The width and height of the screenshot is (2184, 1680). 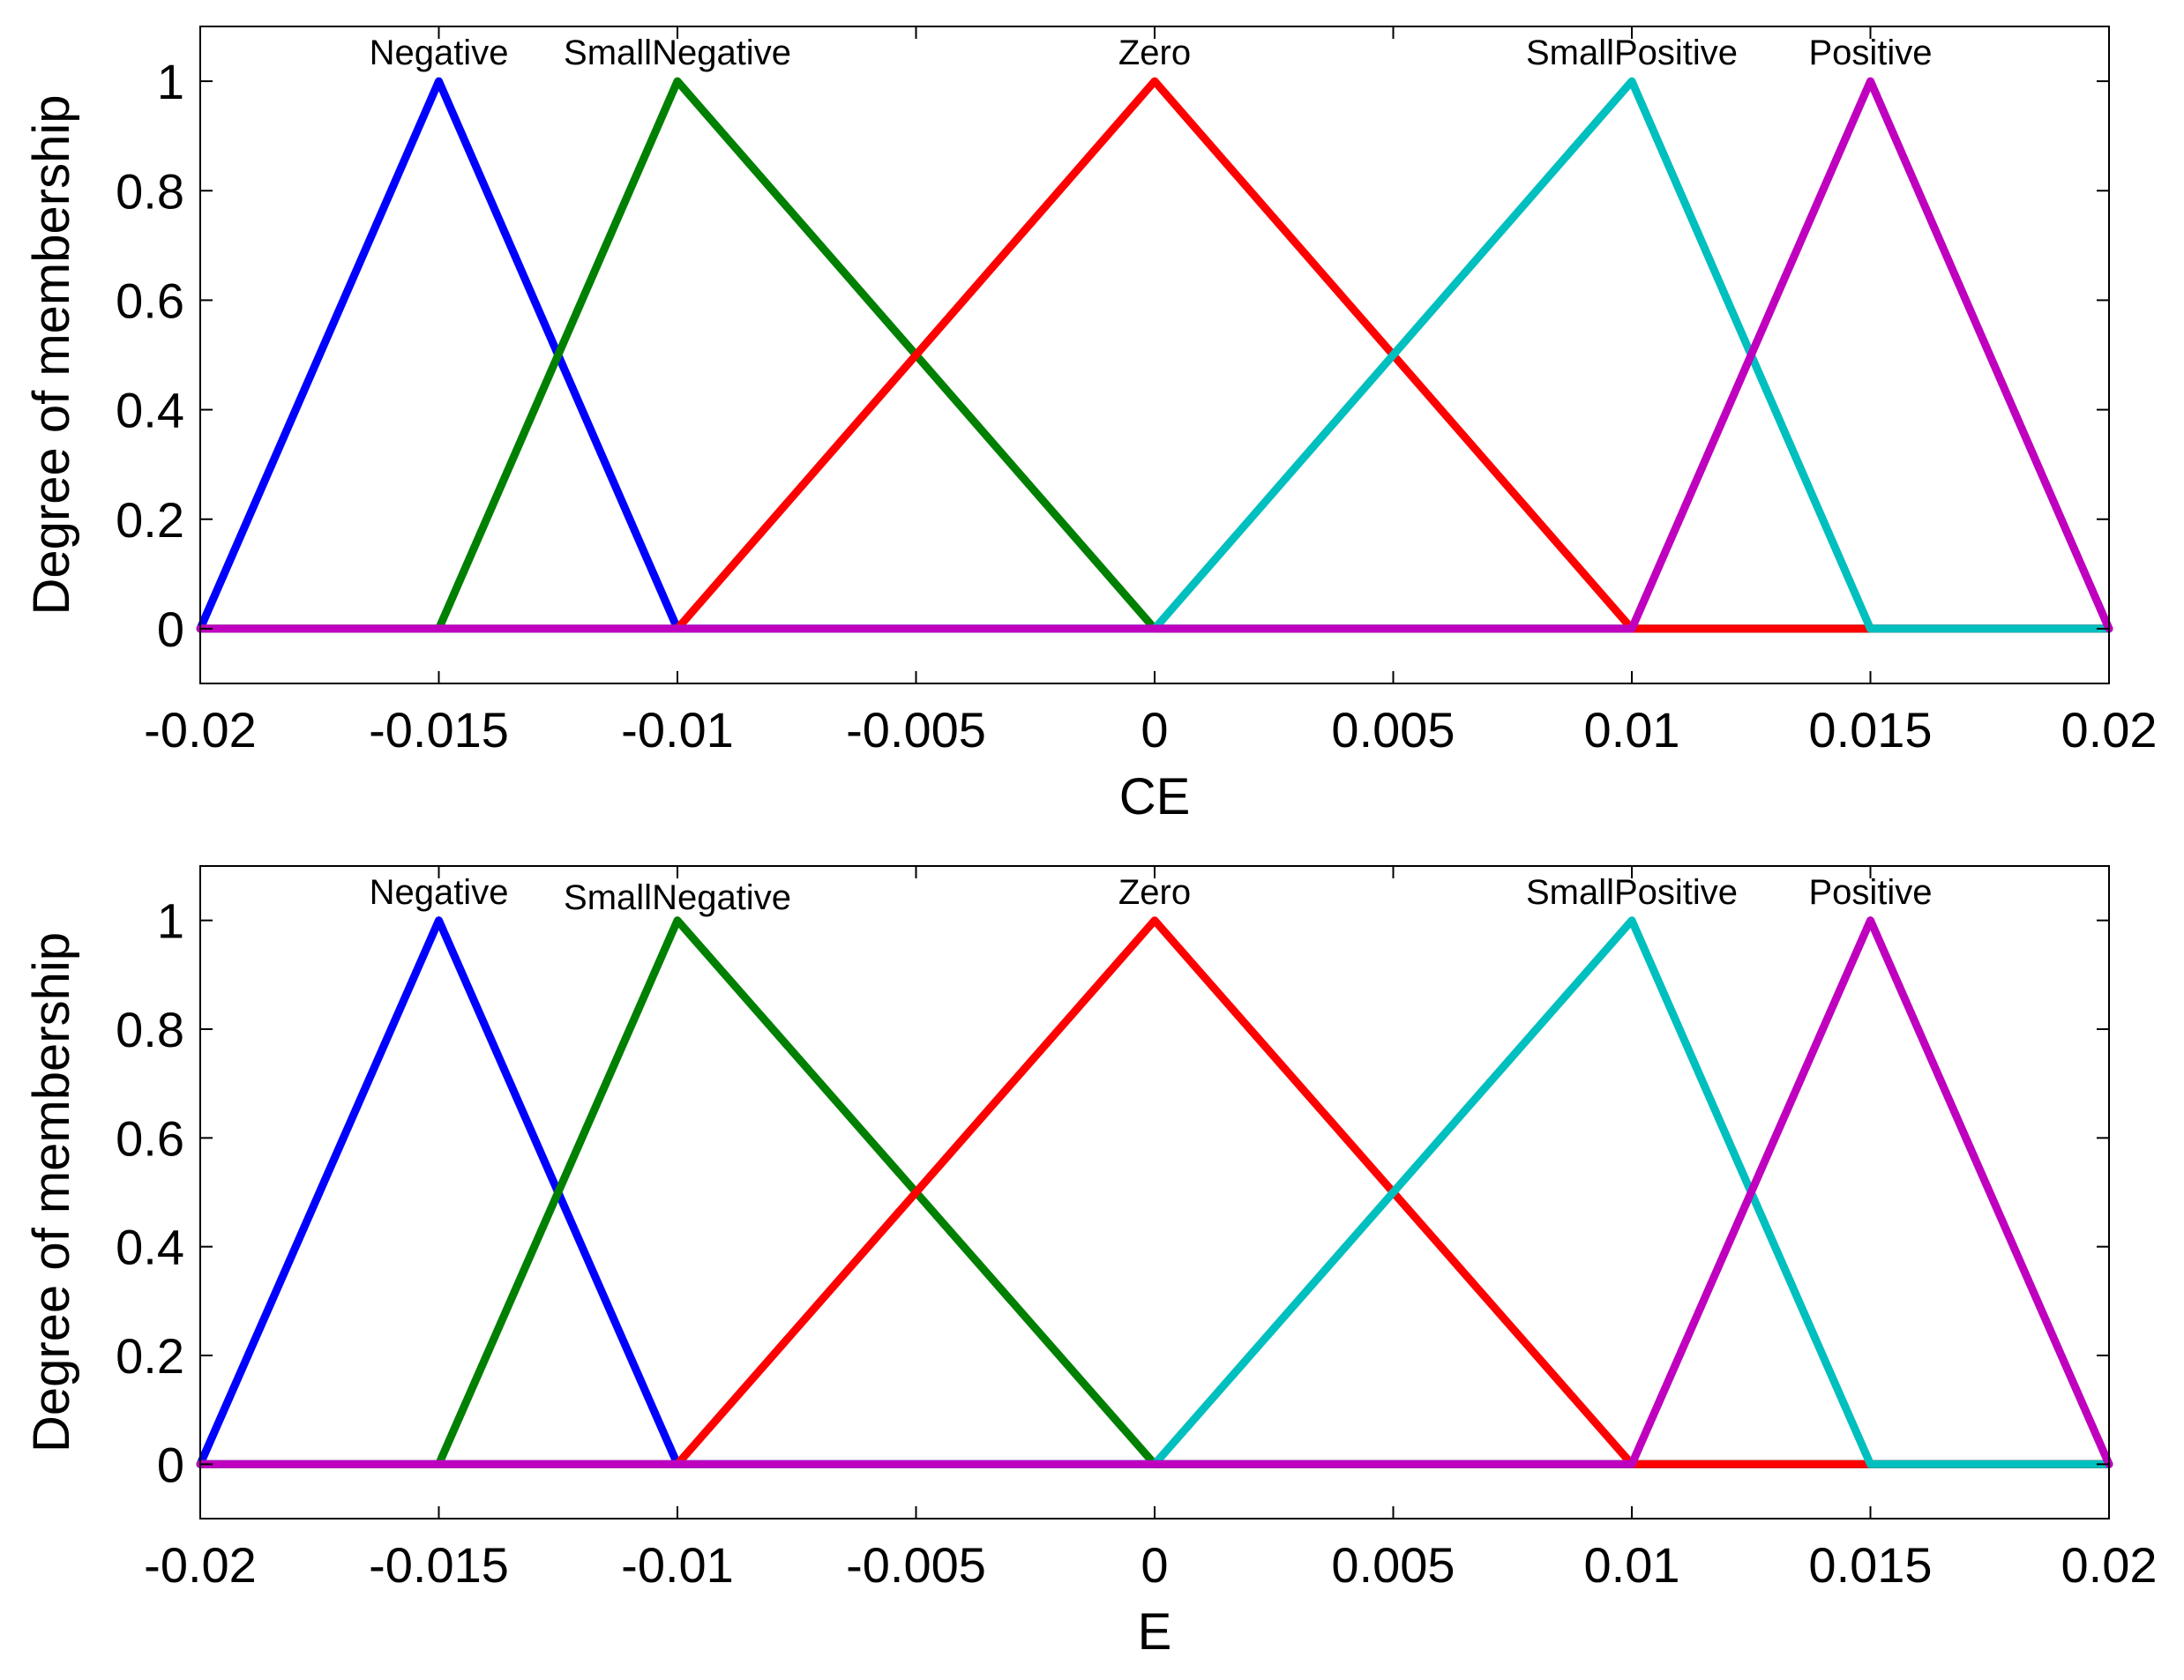 I want to click on x-axis-label: E, so click(x=1155, y=1632).